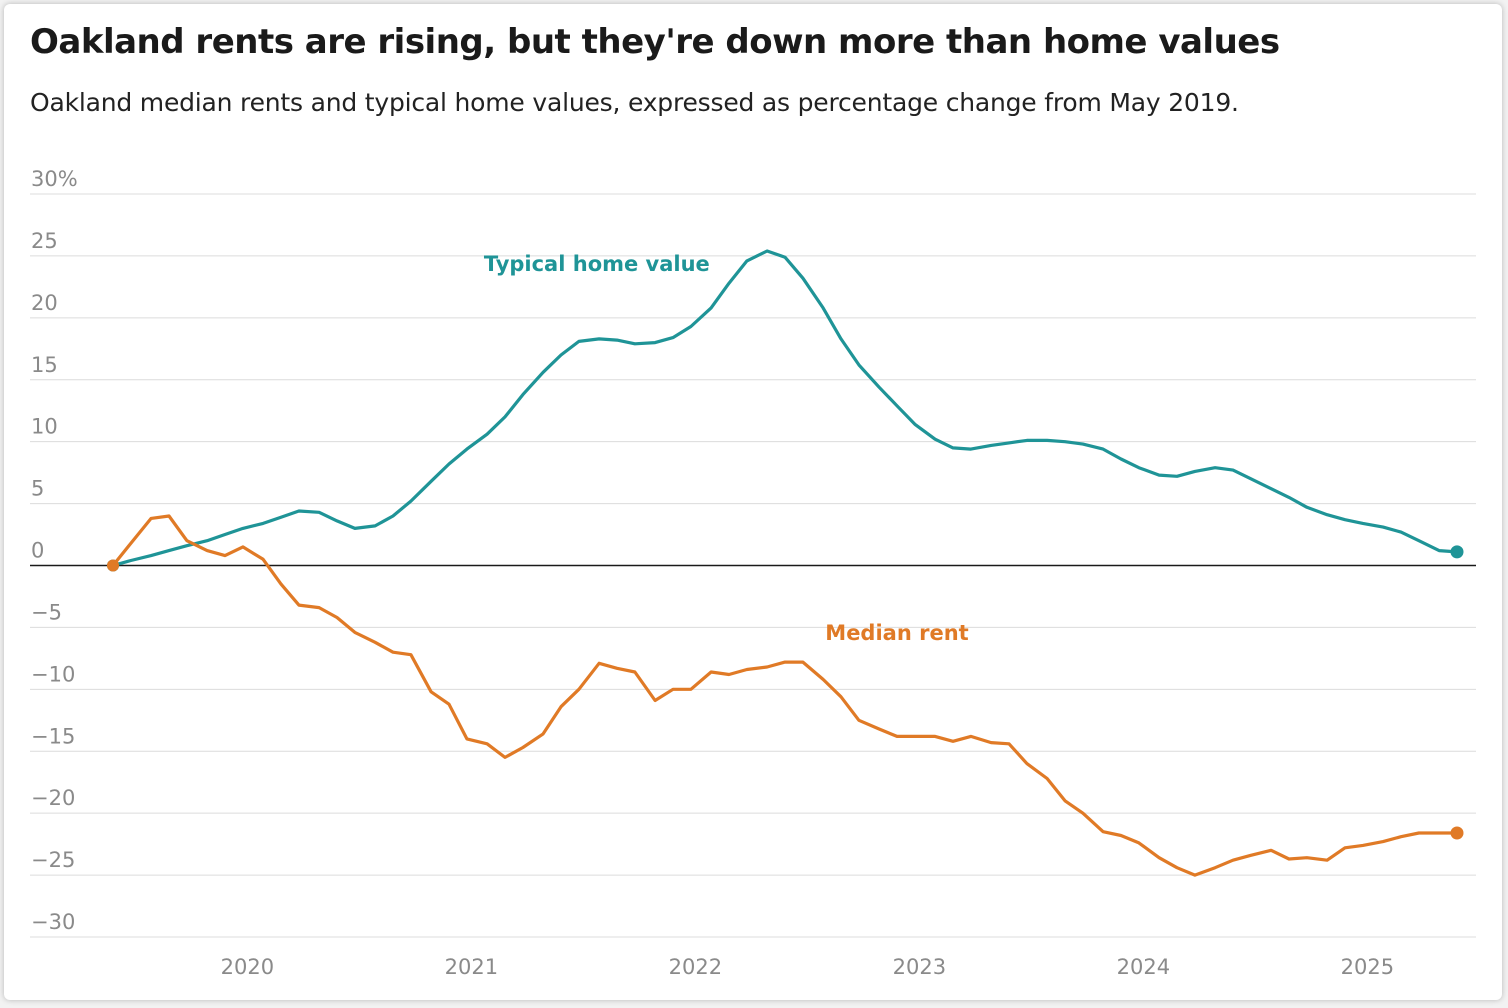 This screenshot has height=1008, width=1508. Describe the element at coordinates (597, 264) in the screenshot. I see `typical-home-value-label: Typical home value` at that location.